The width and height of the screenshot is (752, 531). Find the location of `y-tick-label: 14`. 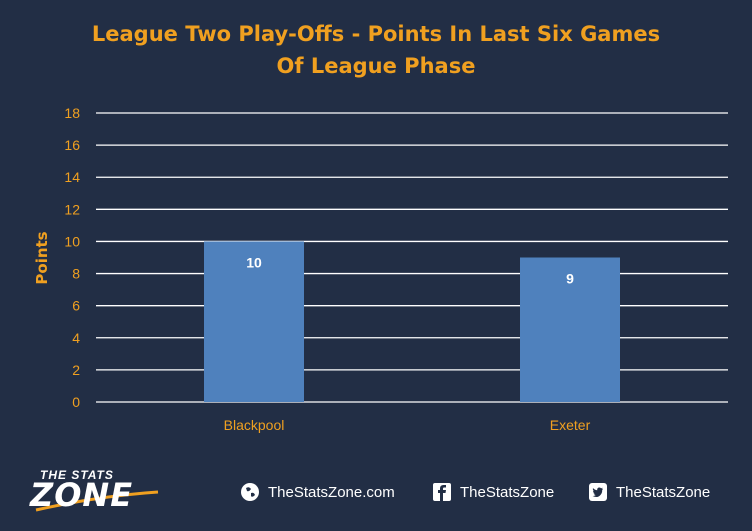

y-tick-label: 14 is located at coordinates (72, 177).